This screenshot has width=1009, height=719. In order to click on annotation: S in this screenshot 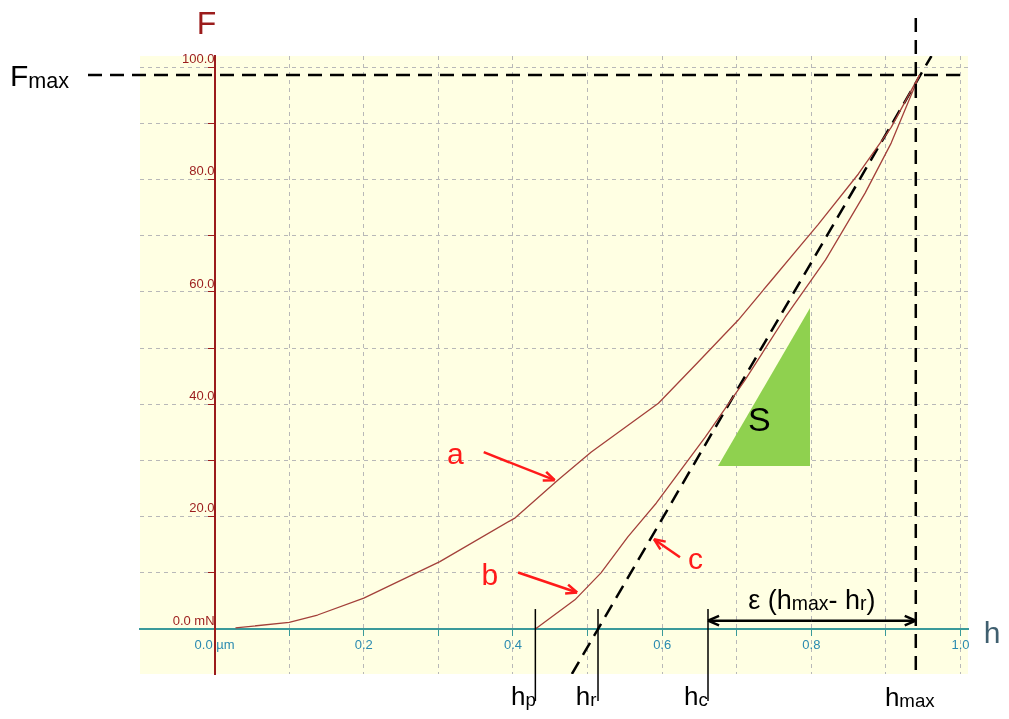, I will do `click(759, 419)`.